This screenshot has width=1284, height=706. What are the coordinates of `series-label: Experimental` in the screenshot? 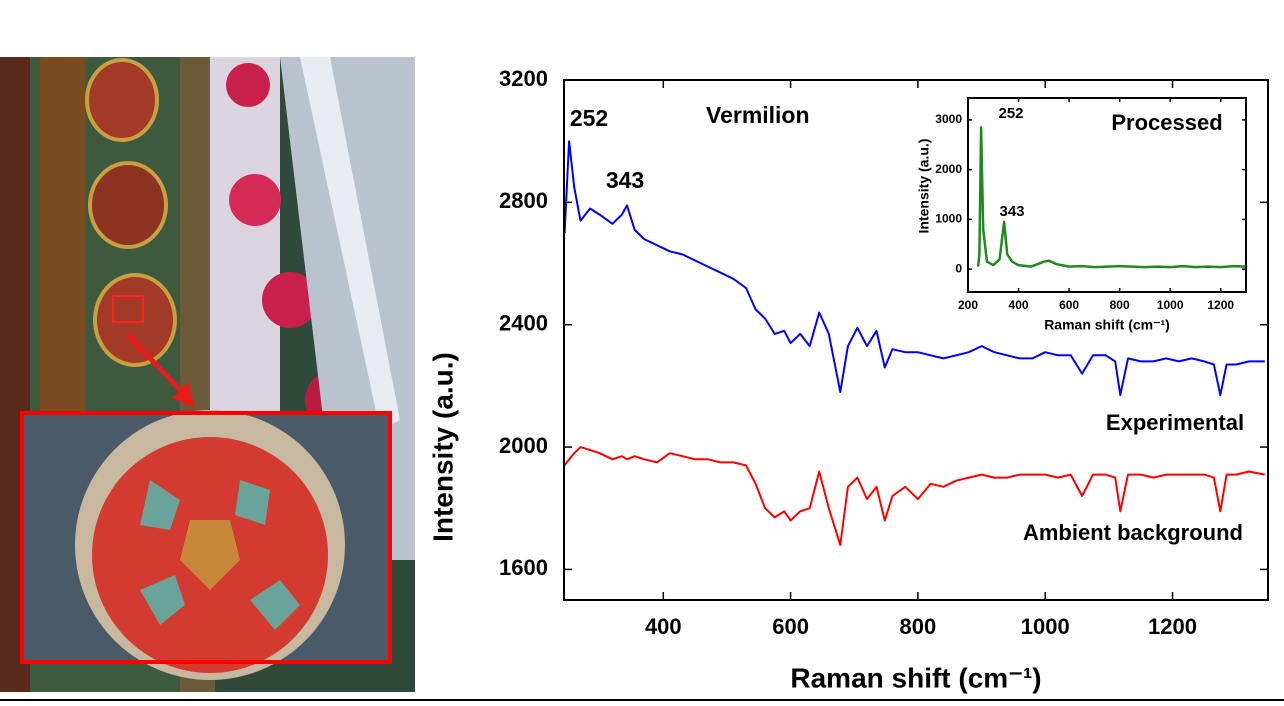 It's located at (1175, 422).